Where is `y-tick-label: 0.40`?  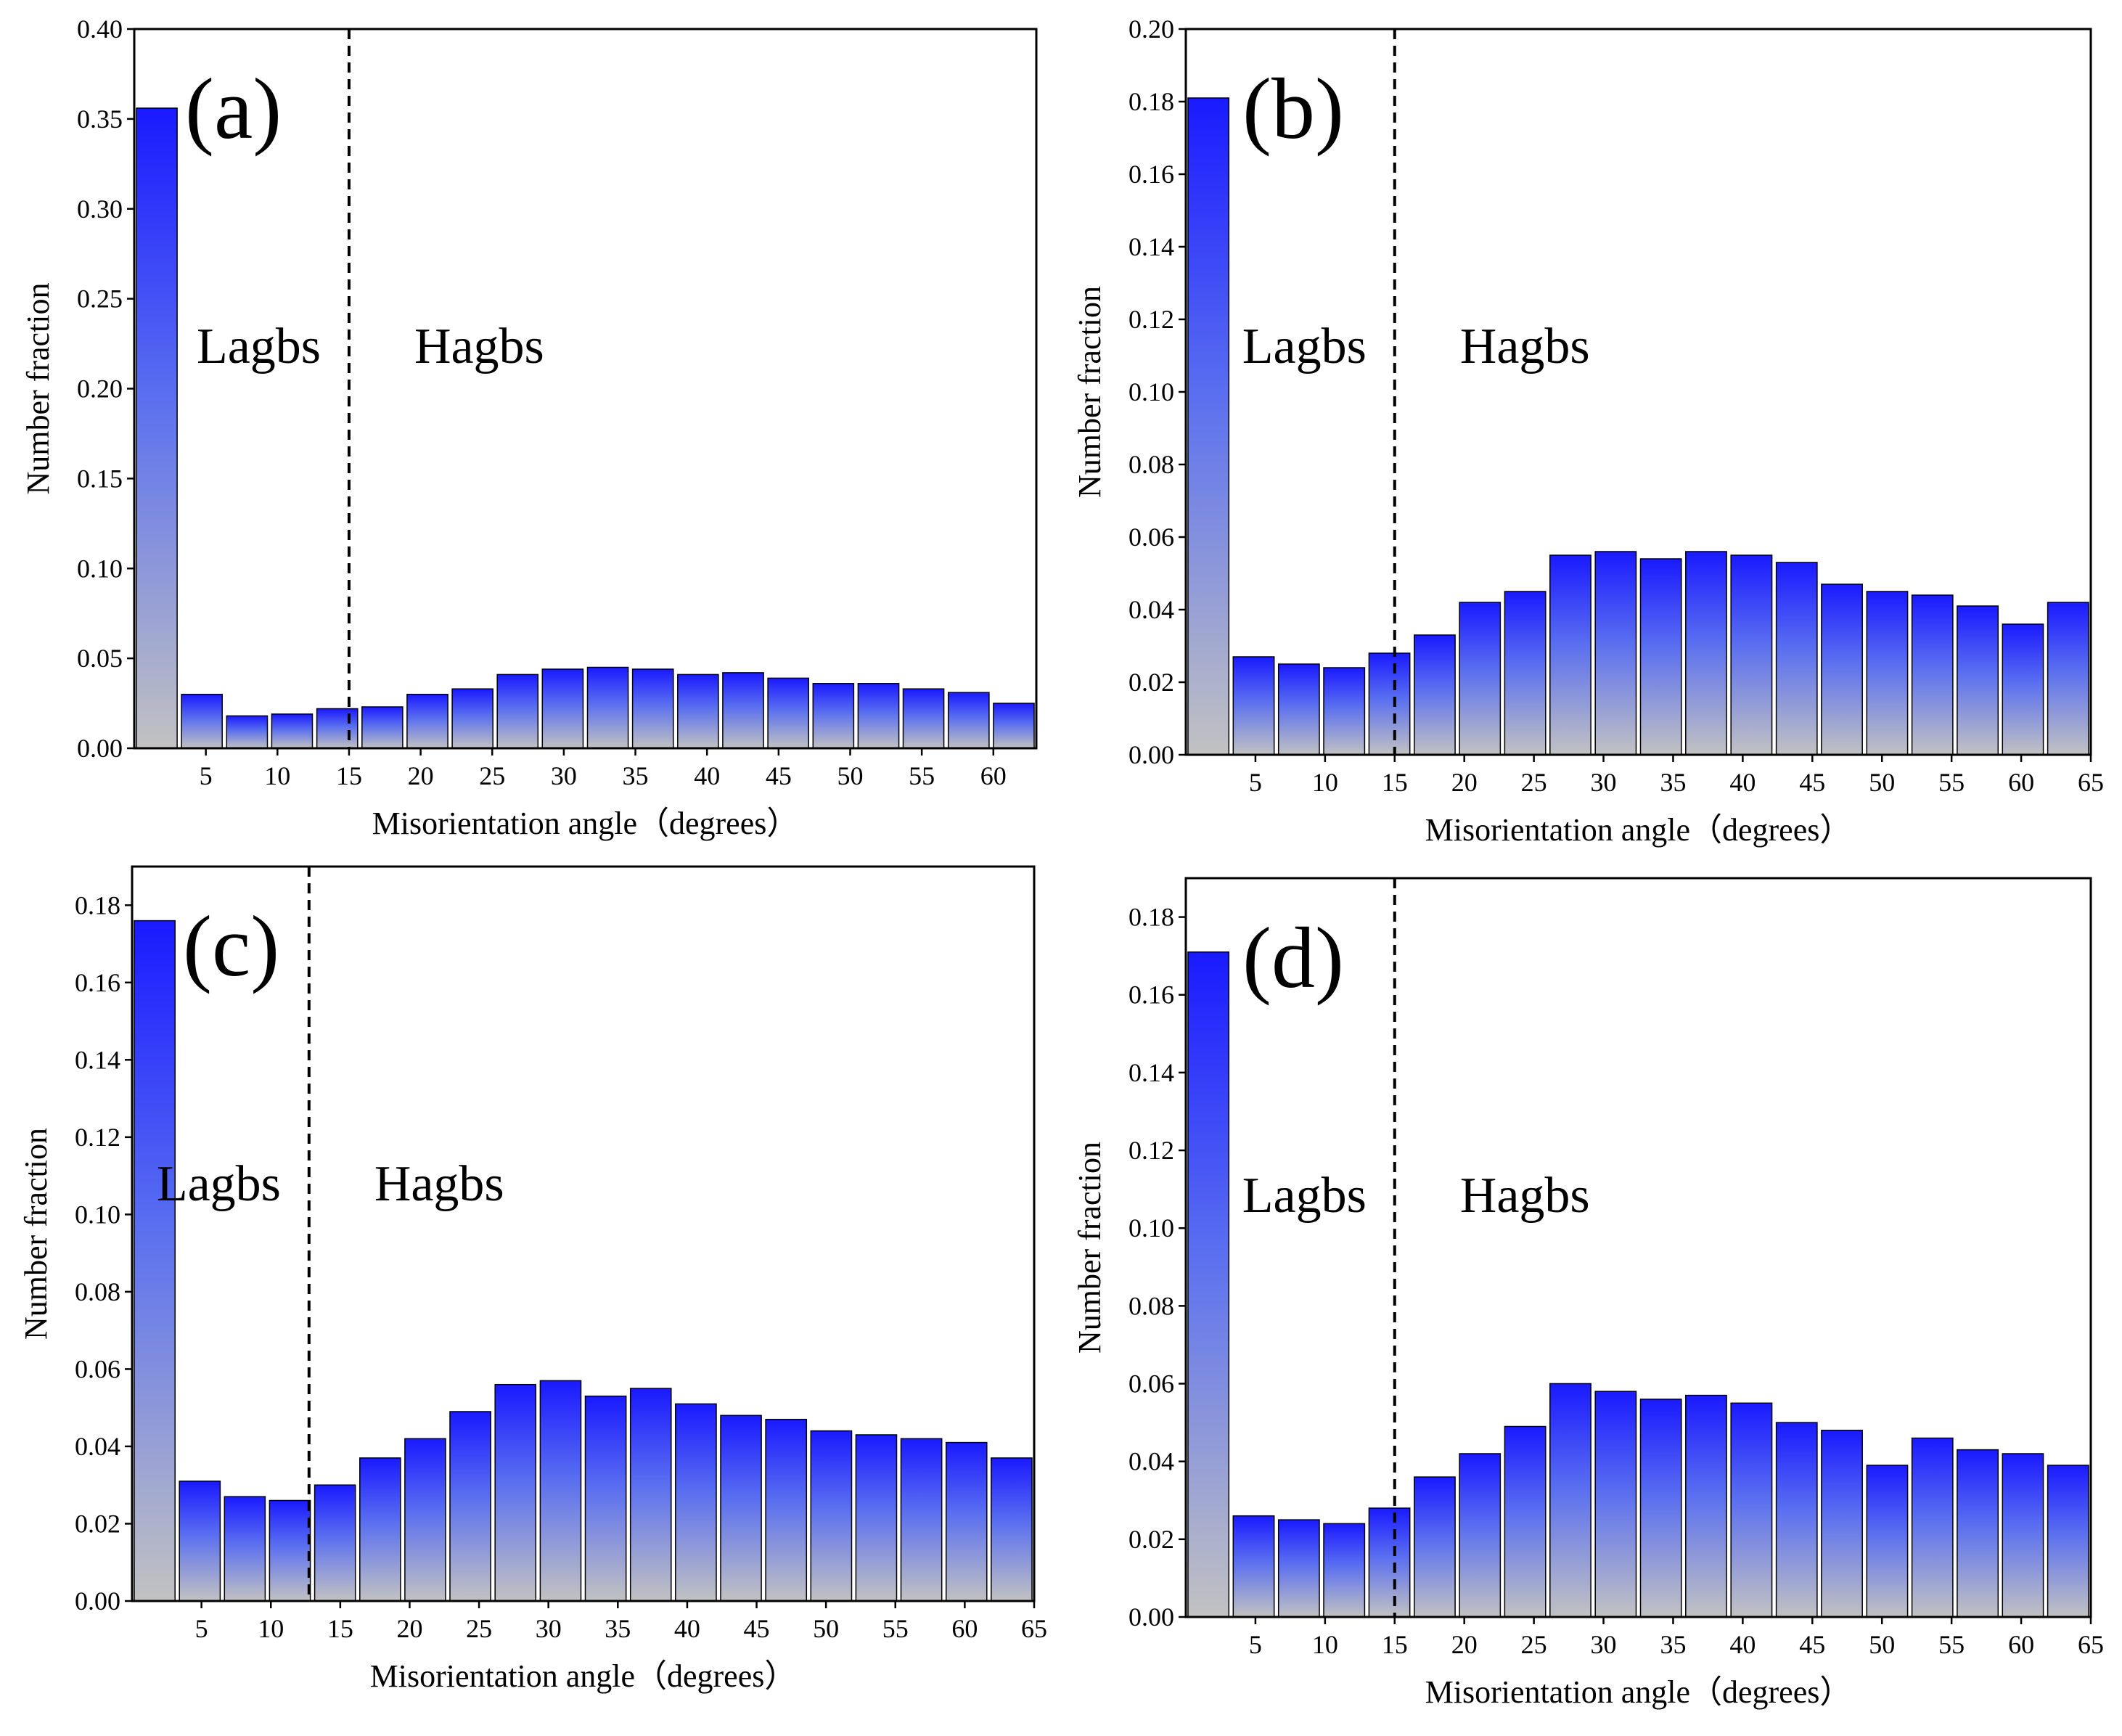 y-tick-label: 0.40 is located at coordinates (100, 29).